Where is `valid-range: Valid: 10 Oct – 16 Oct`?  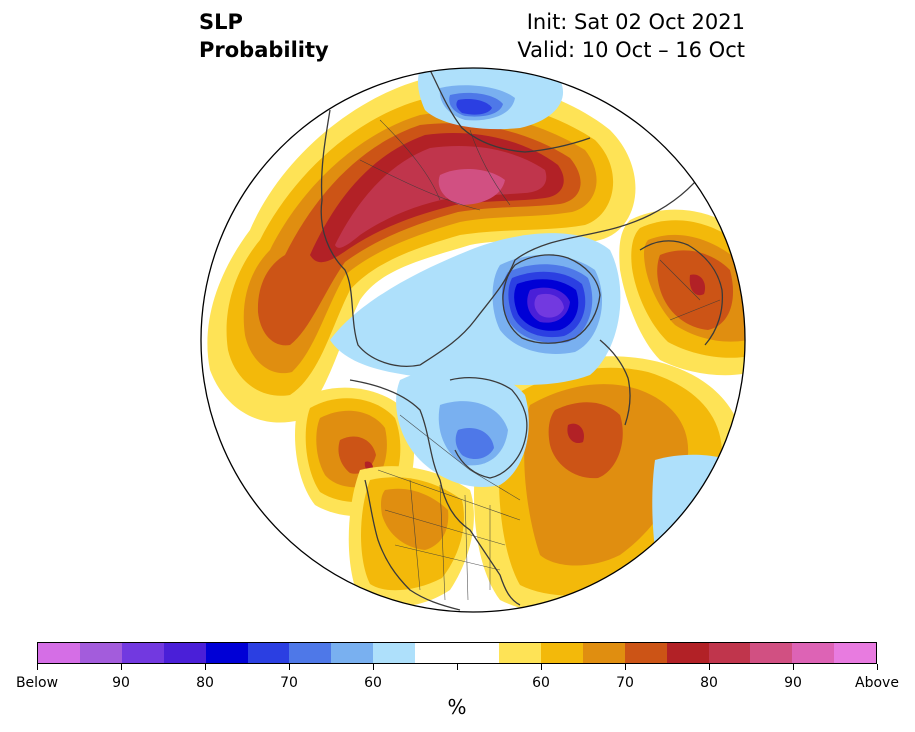 valid-range: Valid: 10 Oct – 16 Oct is located at coordinates (631, 50).